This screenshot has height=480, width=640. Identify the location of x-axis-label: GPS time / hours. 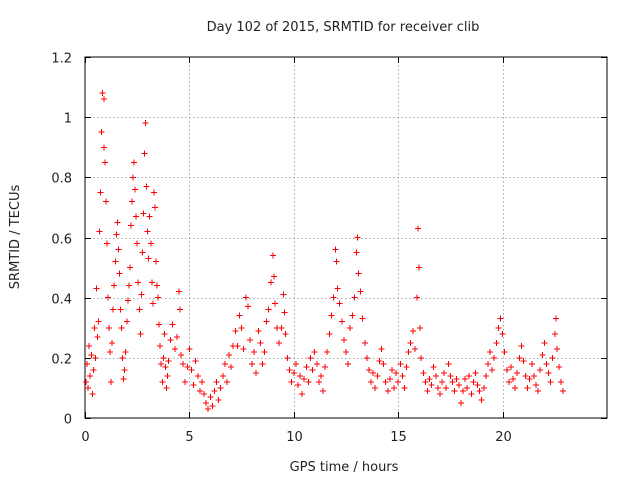
(344, 467).